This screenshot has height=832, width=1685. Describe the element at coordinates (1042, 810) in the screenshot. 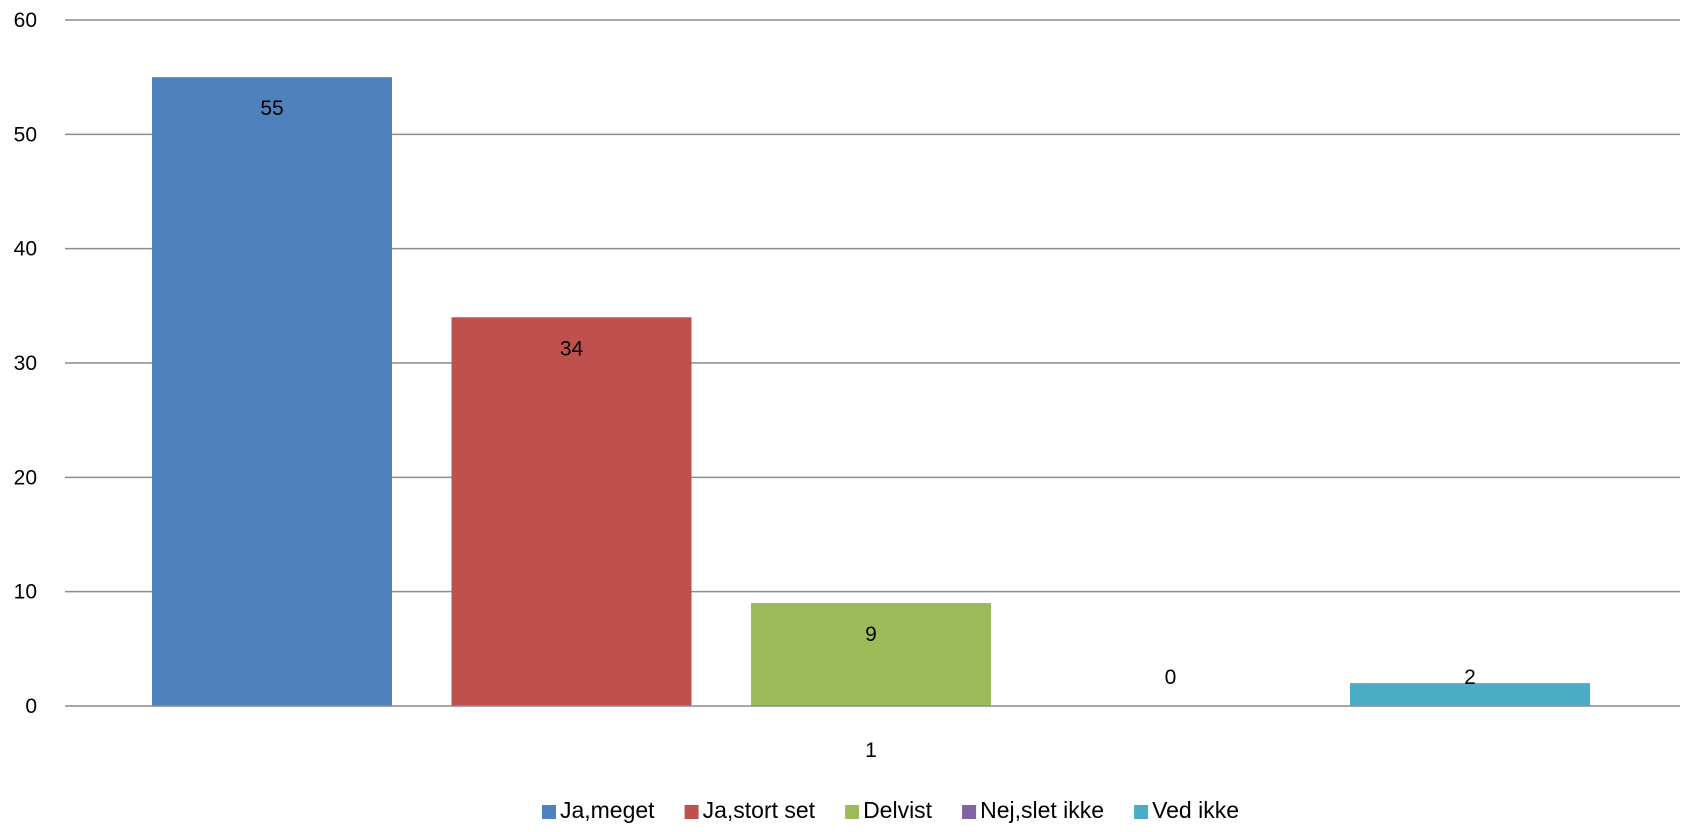

I see `legend-label: Nej,slet ikke` at that location.